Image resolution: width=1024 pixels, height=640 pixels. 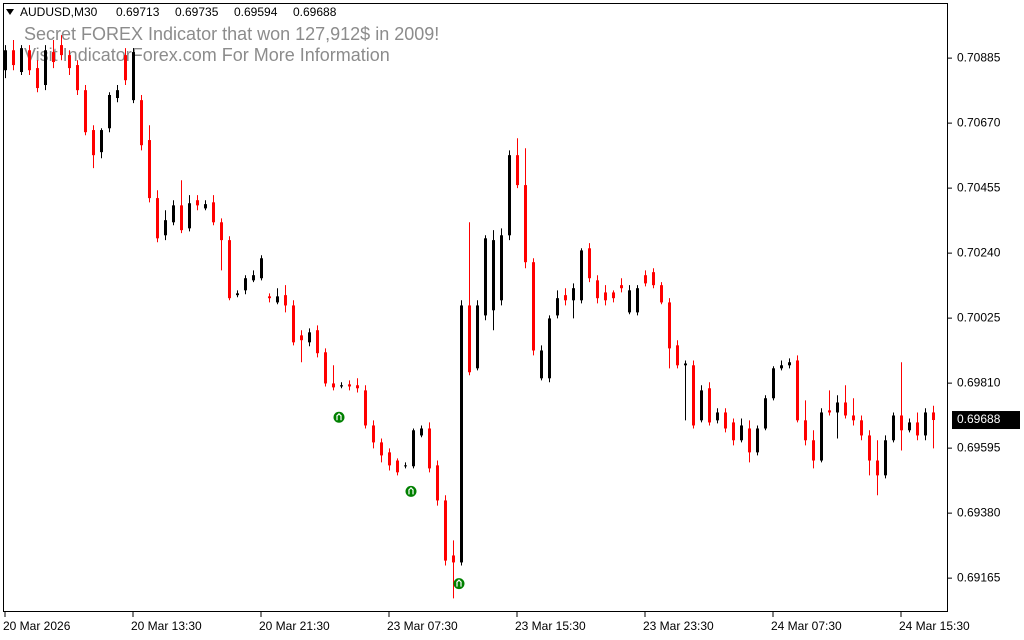 What do you see at coordinates (979, 382) in the screenshot?
I see `y-tick-label: 0.69810` at bounding box center [979, 382].